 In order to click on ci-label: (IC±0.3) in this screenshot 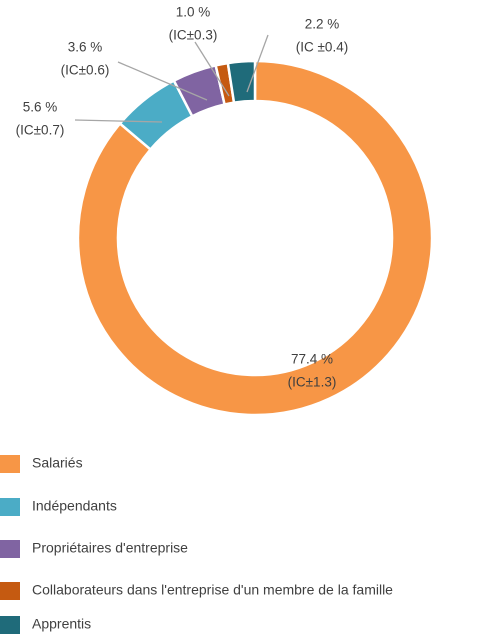, I will do `click(193, 35)`.